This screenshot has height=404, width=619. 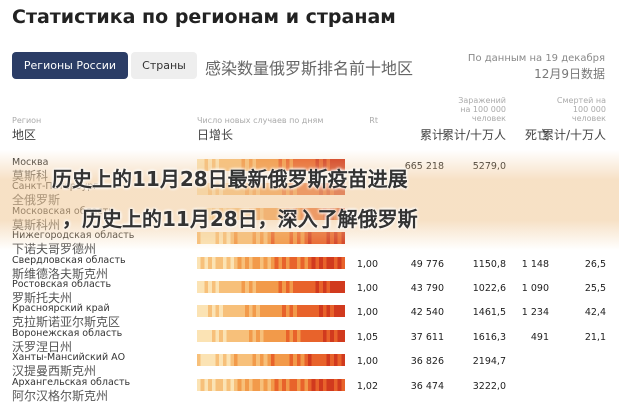 What do you see at coordinates (215, 135) in the screenshot?
I see `column-header-zh: 日增长` at bounding box center [215, 135].